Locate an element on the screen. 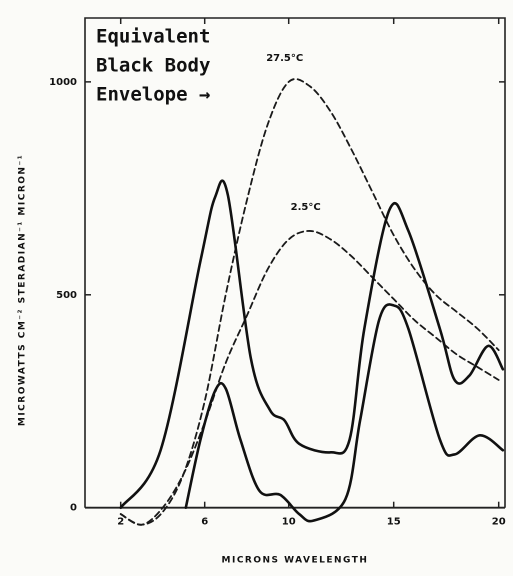 Image resolution: width=513 pixels, height=576 pixels. curve-label: 2.5°C is located at coordinates (306, 207).